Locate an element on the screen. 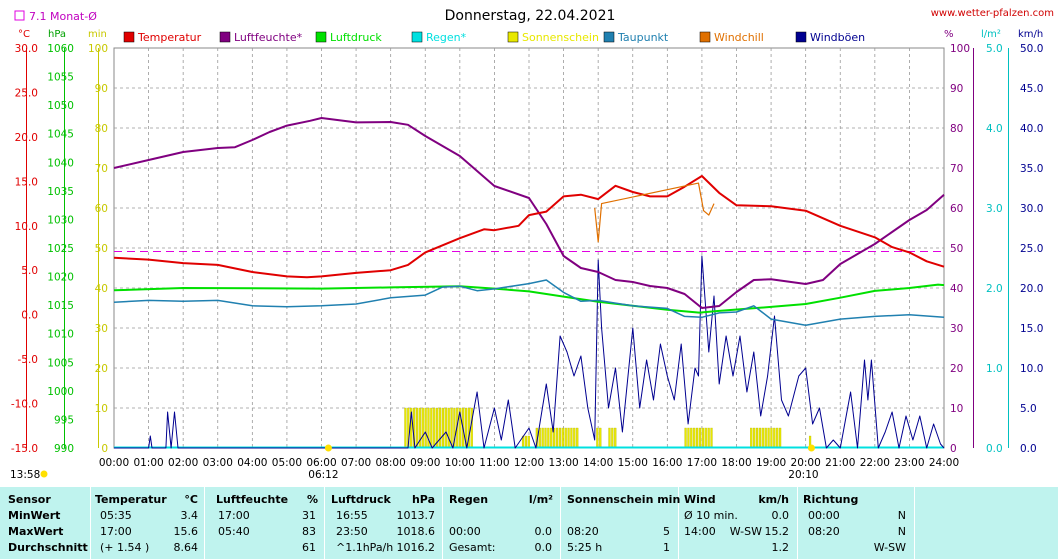  tick-humidity: 30 is located at coordinates (956, 329).